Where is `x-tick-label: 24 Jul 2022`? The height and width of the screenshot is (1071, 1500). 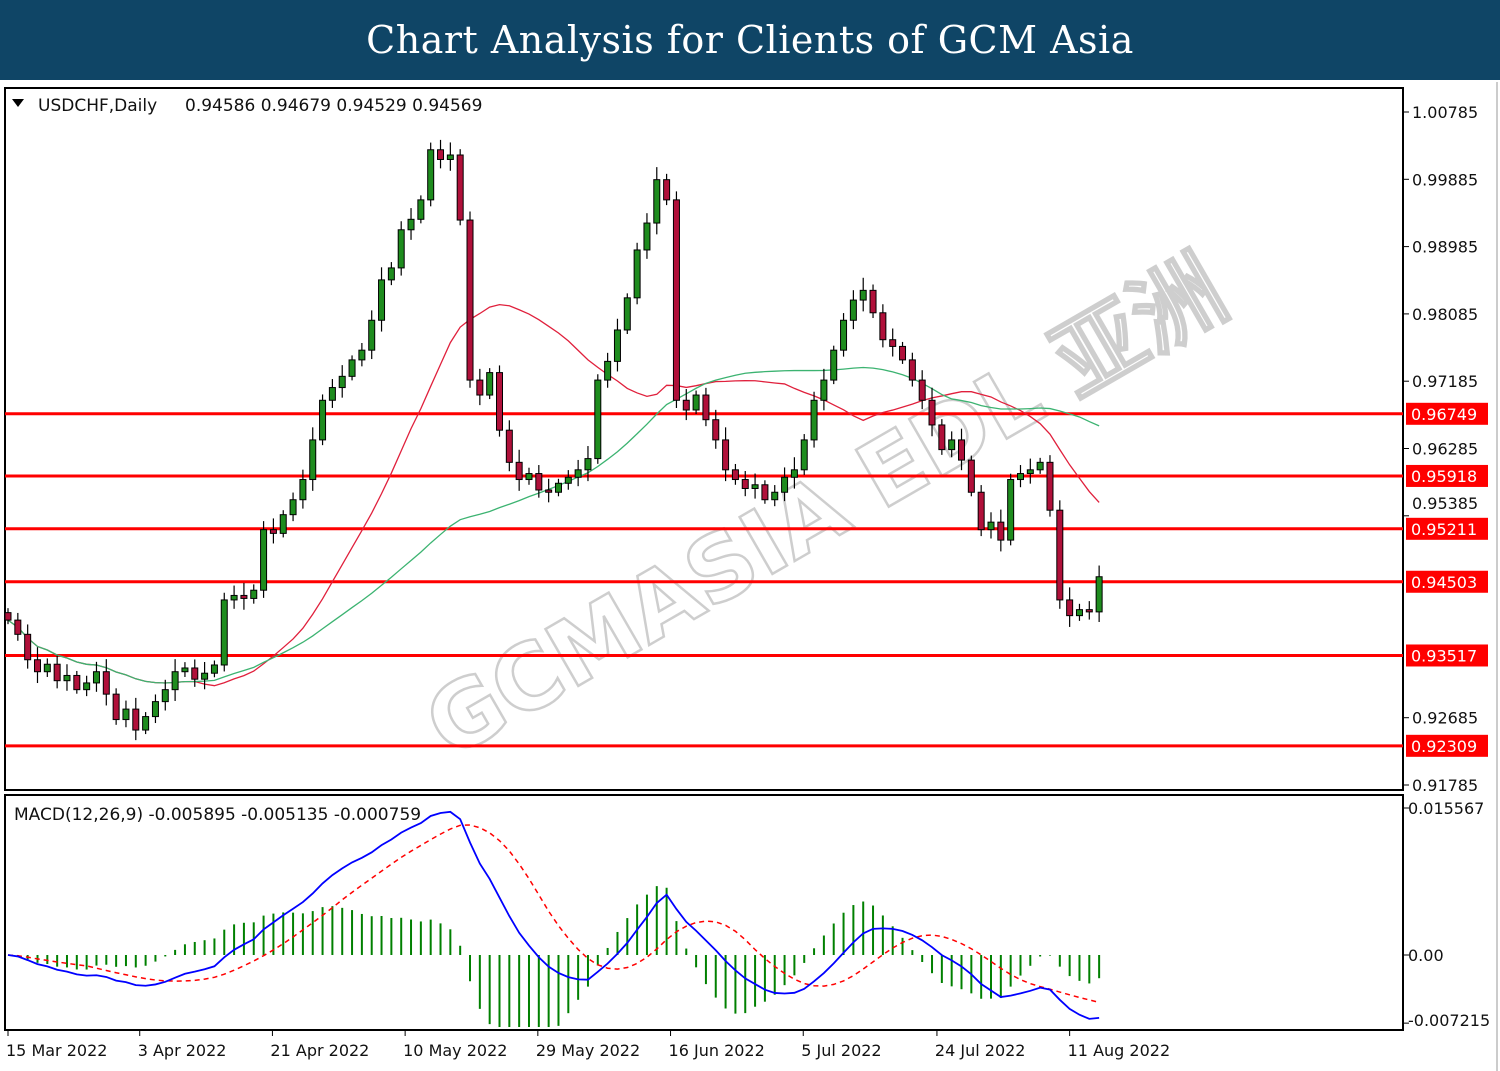 x-tick-label: 24 Jul 2022 is located at coordinates (980, 1050).